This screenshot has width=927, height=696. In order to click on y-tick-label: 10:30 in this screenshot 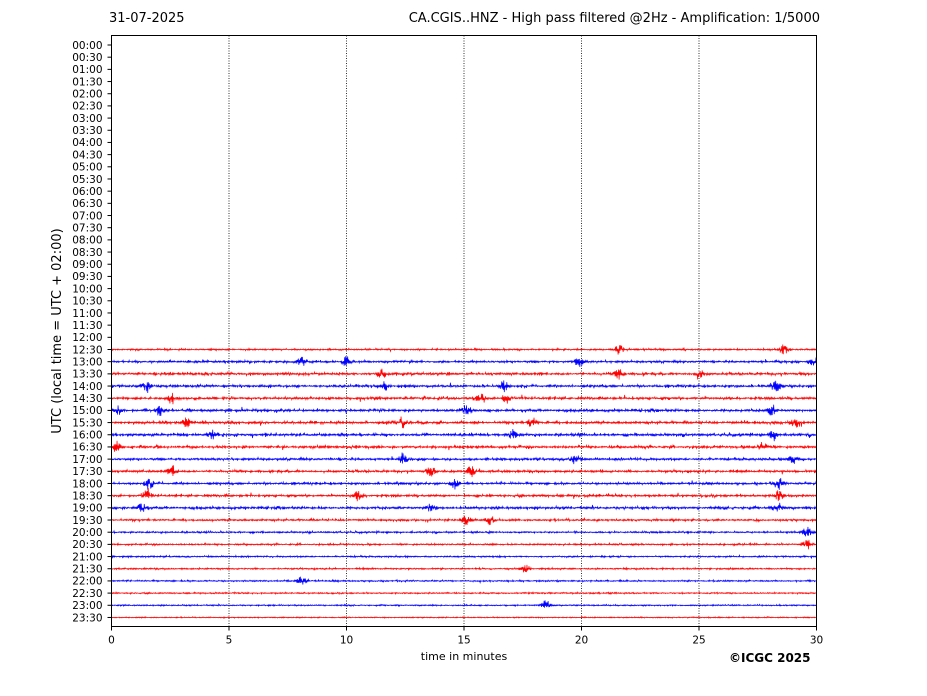, I will do `click(87, 302)`.